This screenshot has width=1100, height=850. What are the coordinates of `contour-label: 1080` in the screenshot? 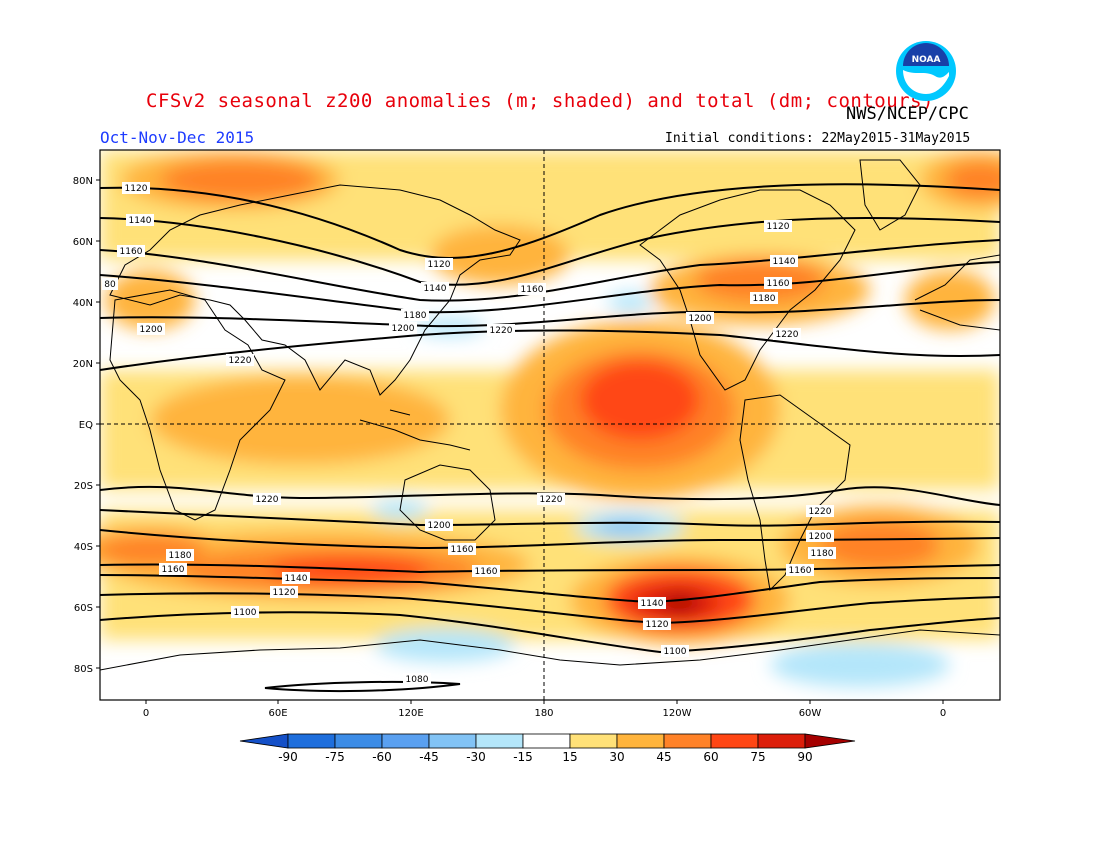 It's located at (417, 679).